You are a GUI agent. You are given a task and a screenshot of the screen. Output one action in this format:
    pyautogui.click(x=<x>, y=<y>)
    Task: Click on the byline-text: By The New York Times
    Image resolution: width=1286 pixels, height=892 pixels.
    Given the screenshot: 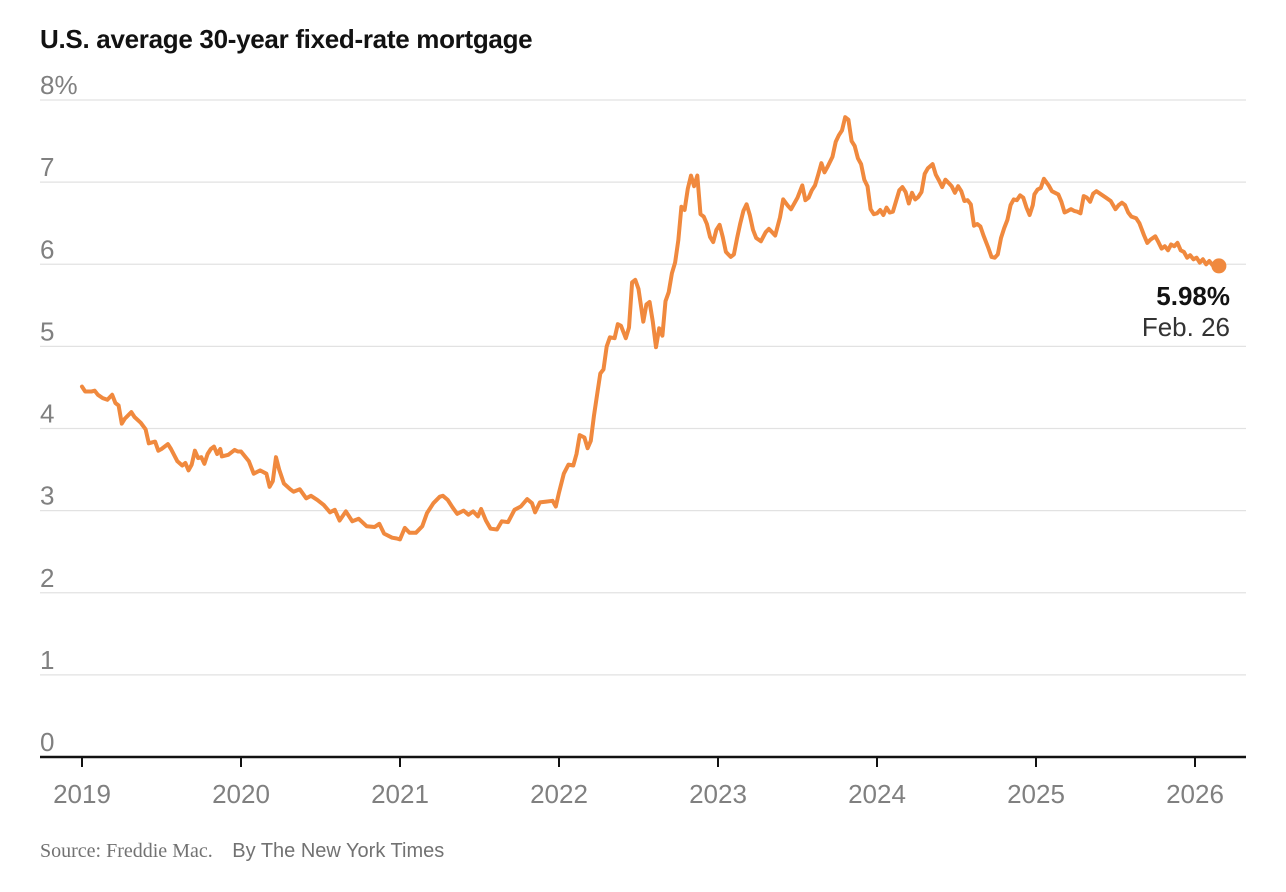 What is the action you would take?
    pyautogui.click(x=338, y=851)
    